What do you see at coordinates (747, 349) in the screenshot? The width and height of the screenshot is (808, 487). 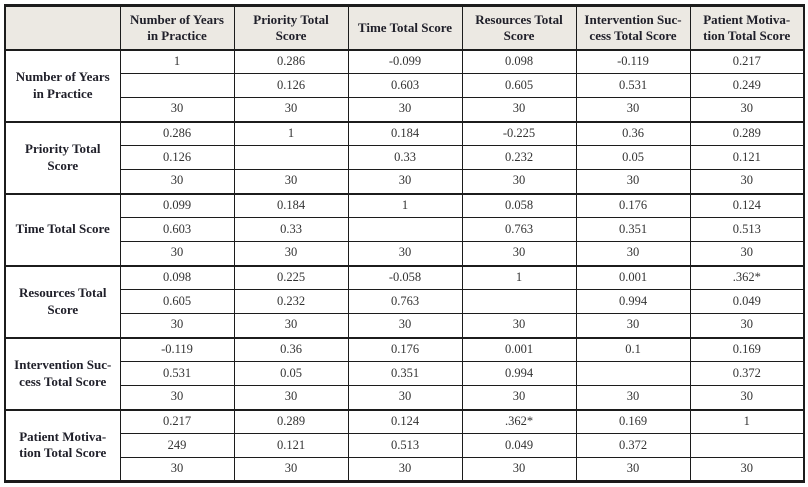 I see `table-cell: 0.169` at bounding box center [747, 349].